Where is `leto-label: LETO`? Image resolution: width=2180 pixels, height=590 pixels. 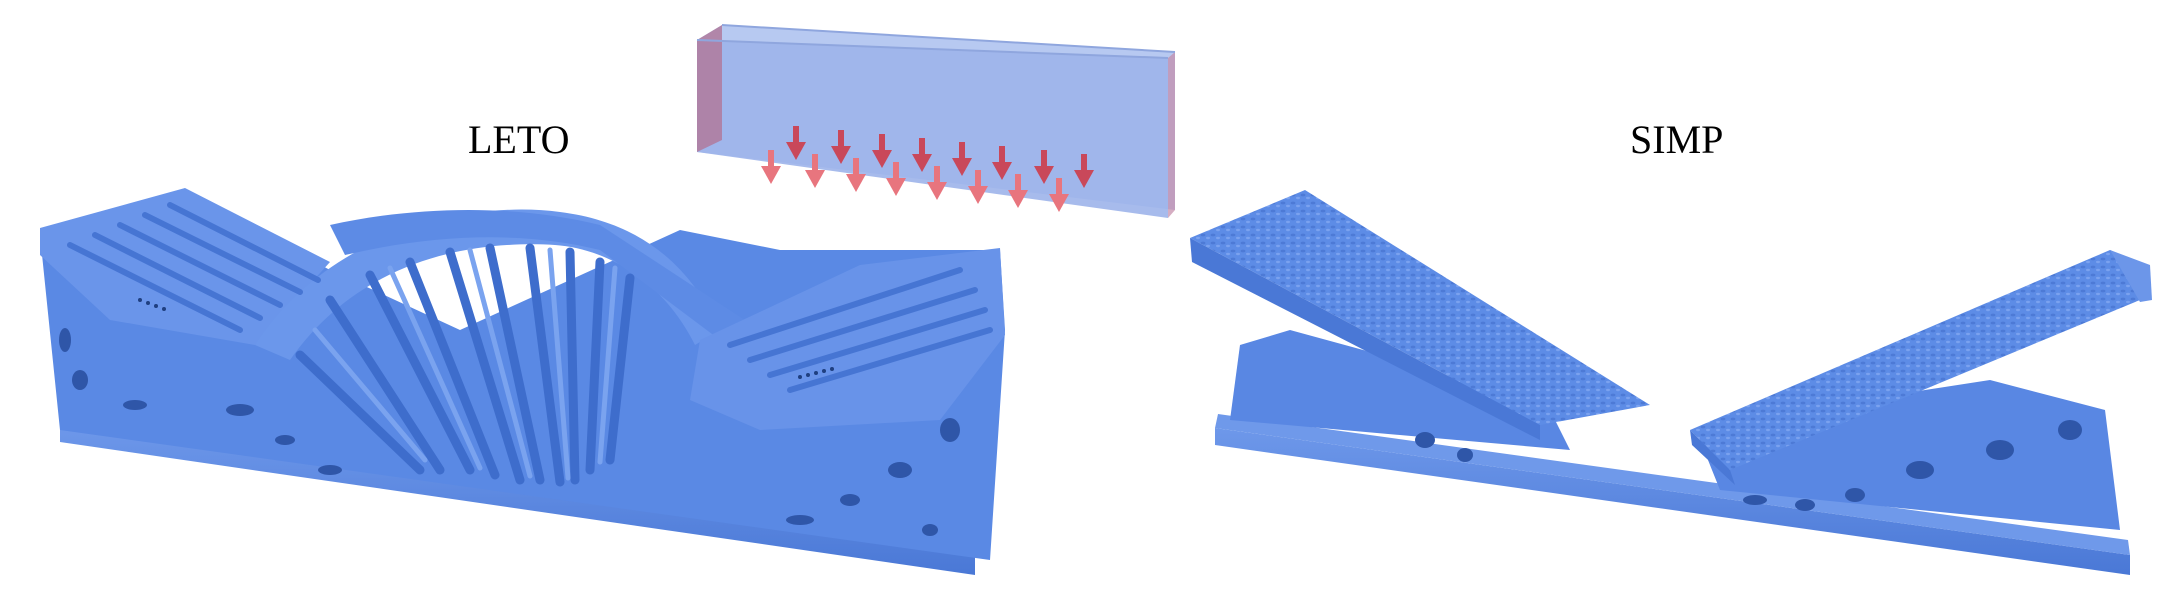 leto-label: LETO is located at coordinates (519, 139).